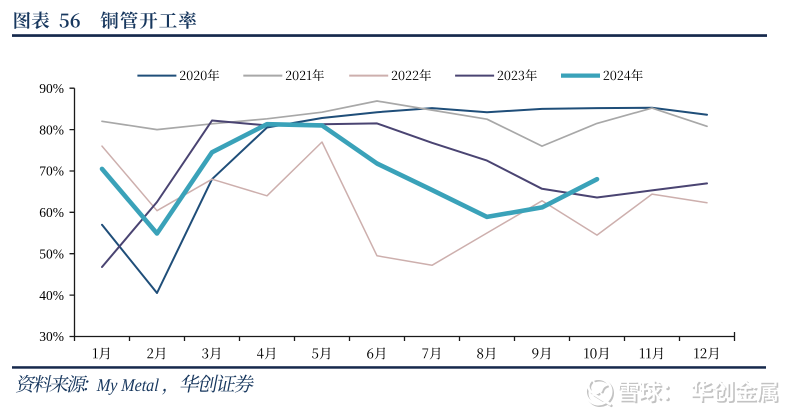 The height and width of the screenshot is (415, 800). I want to click on svg-text: 80%, so click(51, 129).